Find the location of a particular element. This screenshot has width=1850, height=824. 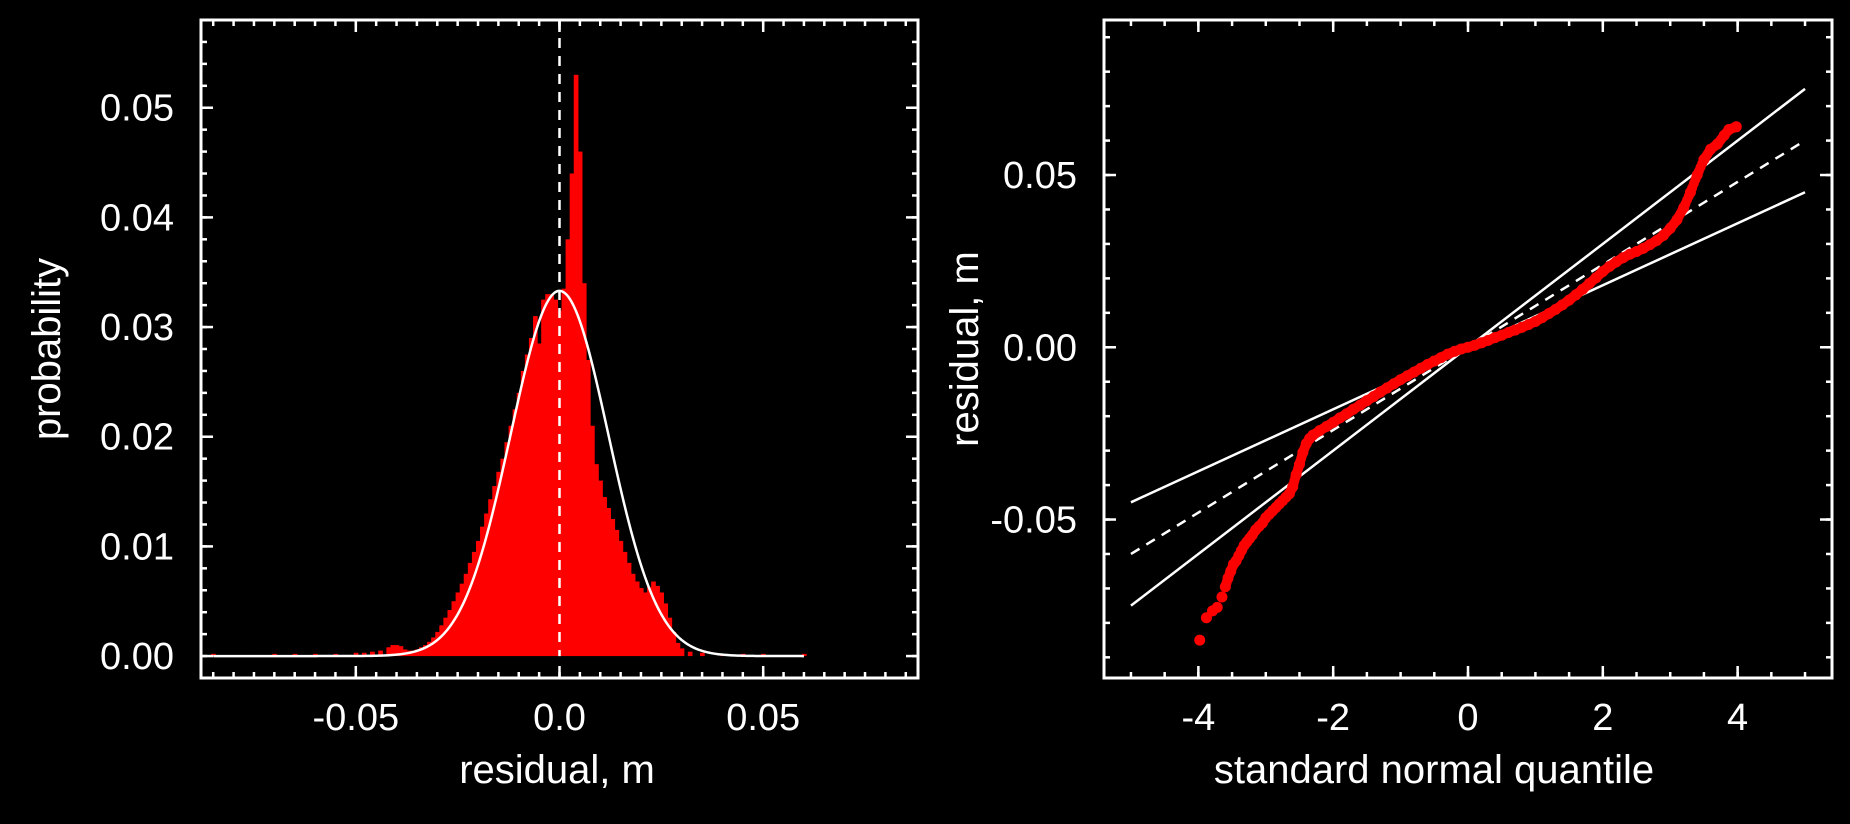

qq-x-tick-labels: -4 -2 0 2 4 is located at coordinates (1464, 718).